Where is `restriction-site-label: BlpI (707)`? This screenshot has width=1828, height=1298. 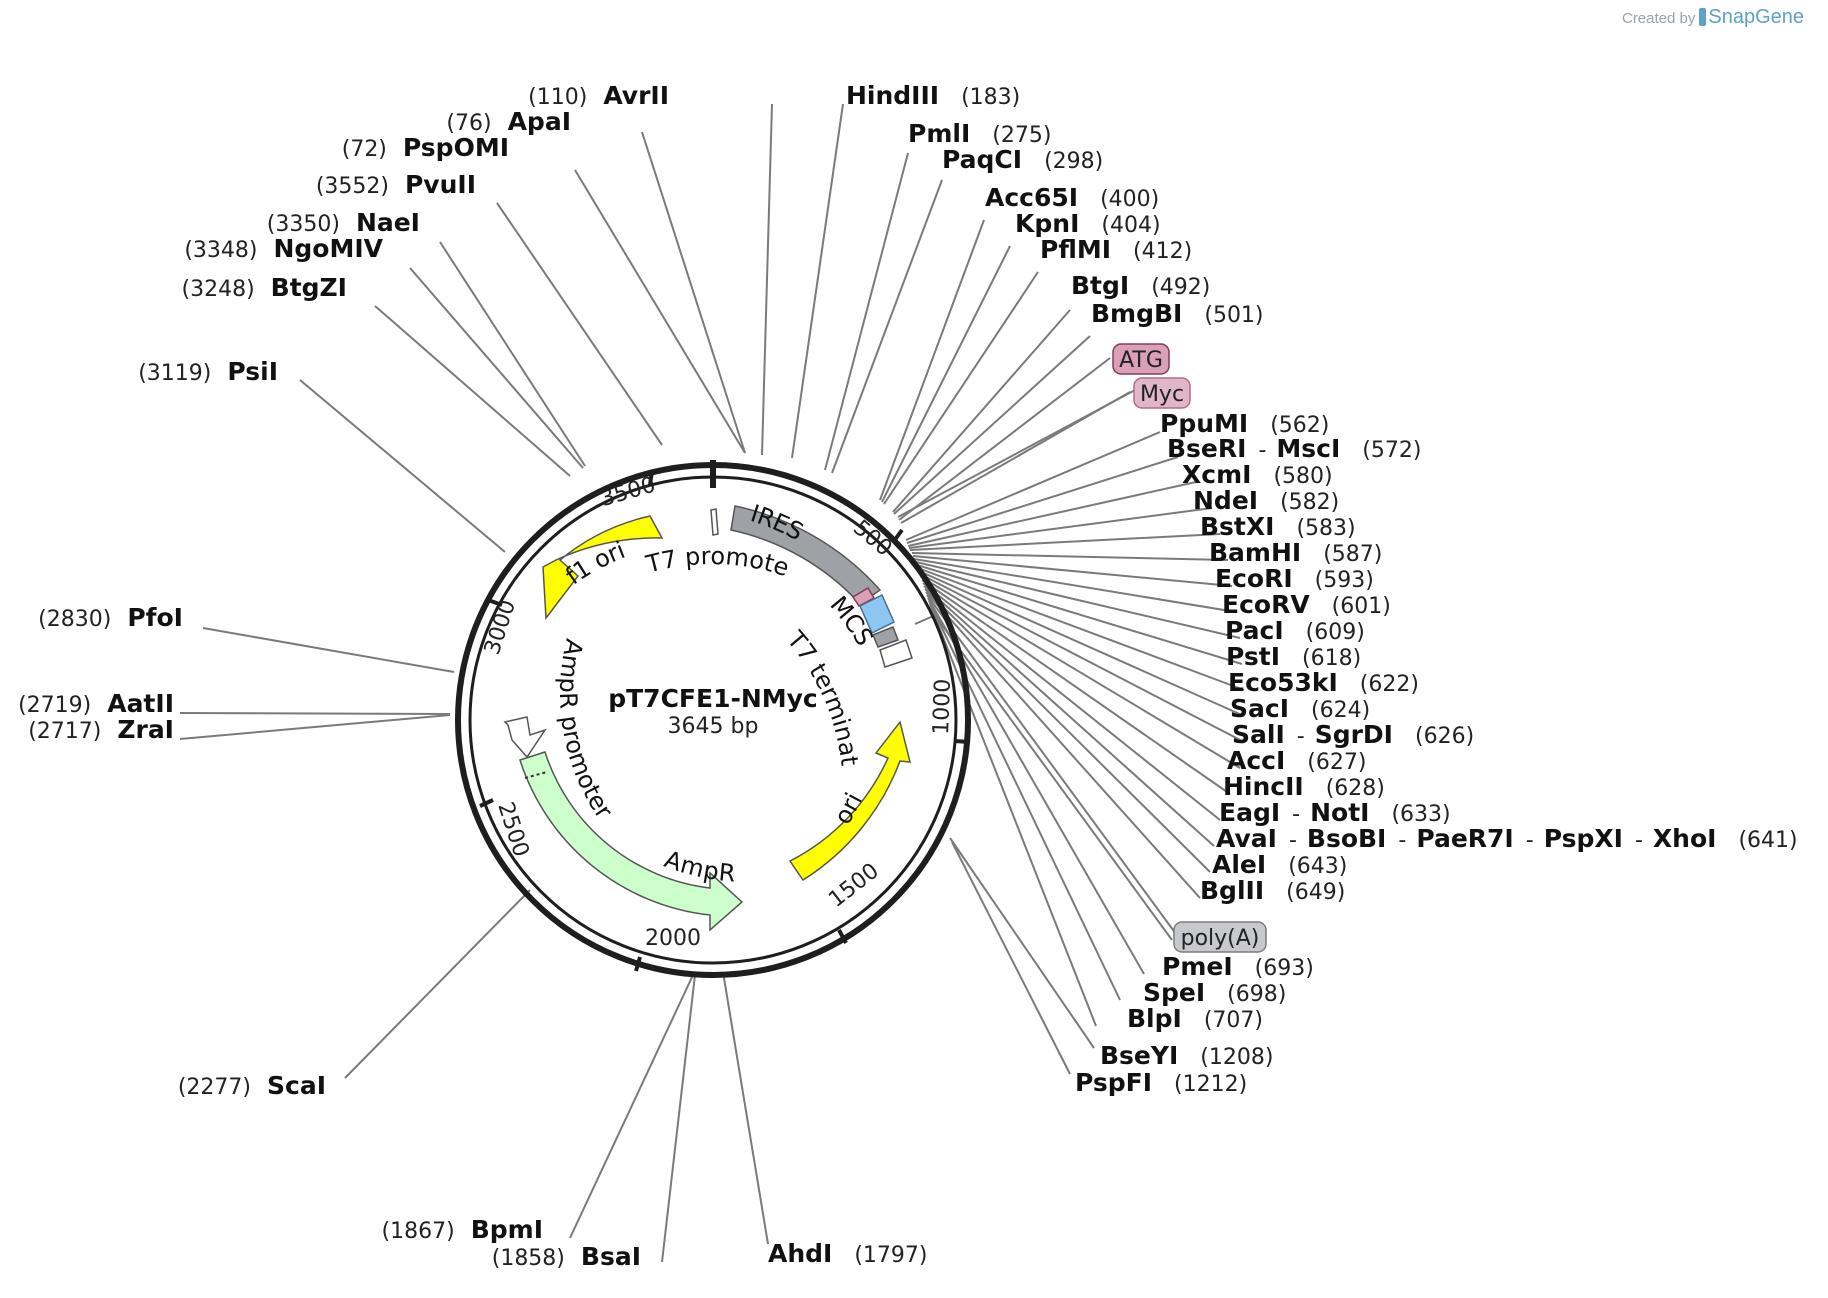
restriction-site-label: BlpI (707) is located at coordinates (1195, 1018).